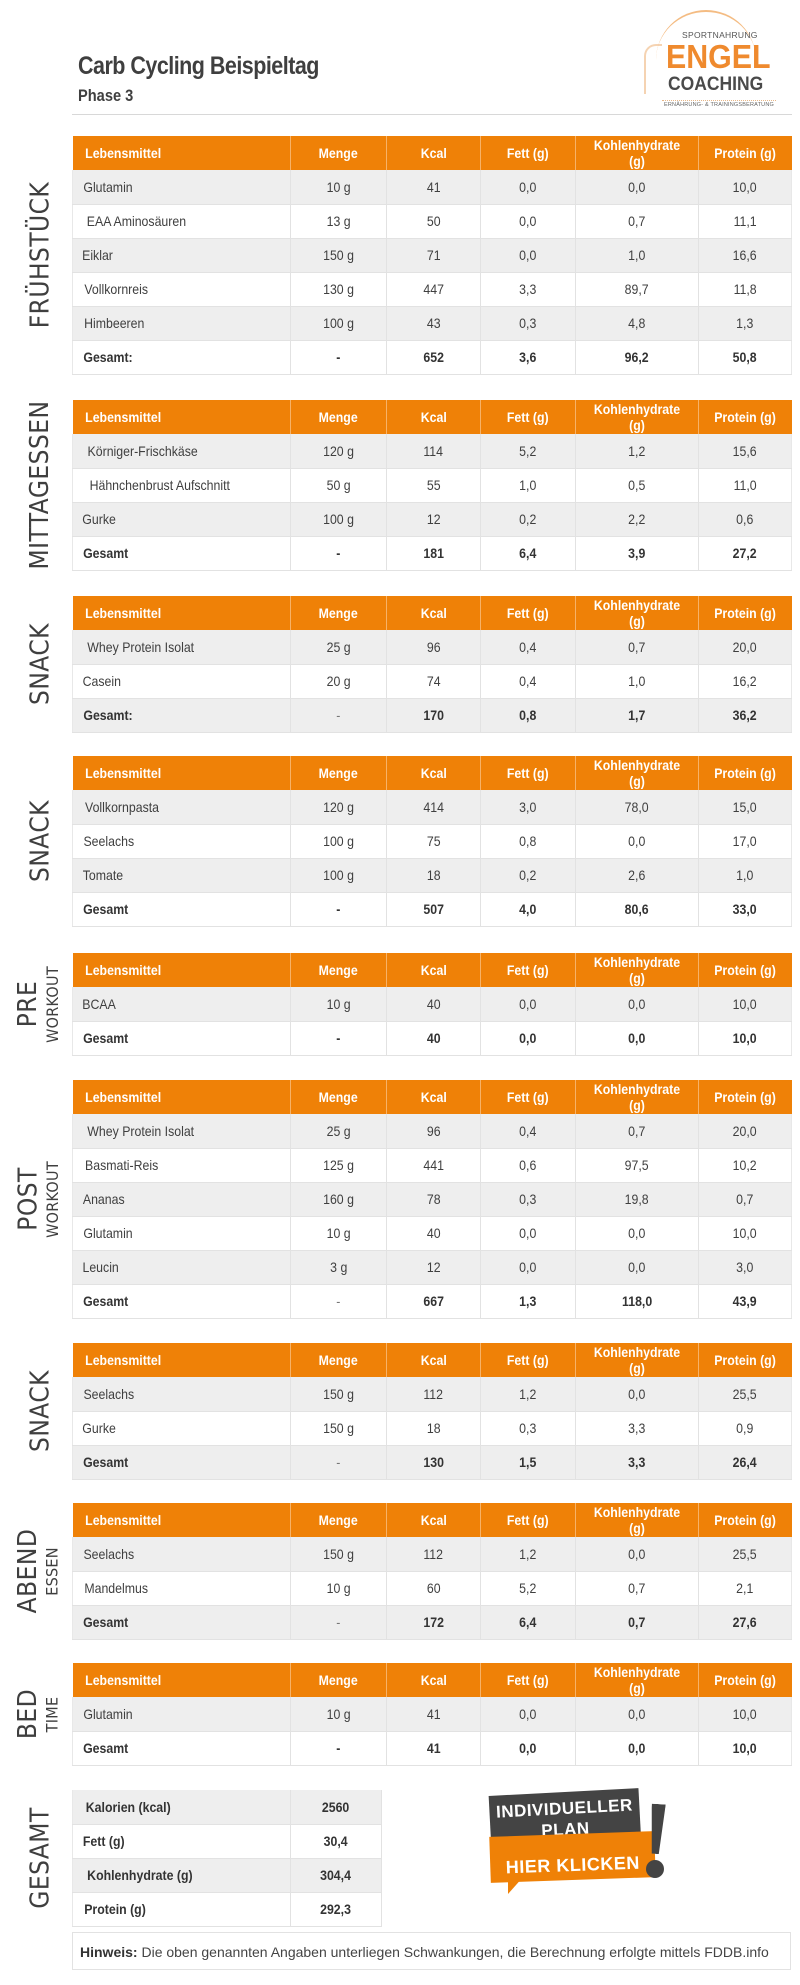 This screenshot has height=1985, width=800. Describe the element at coordinates (637, 1199) in the screenshot. I see `table-cell: 19,8` at that location.